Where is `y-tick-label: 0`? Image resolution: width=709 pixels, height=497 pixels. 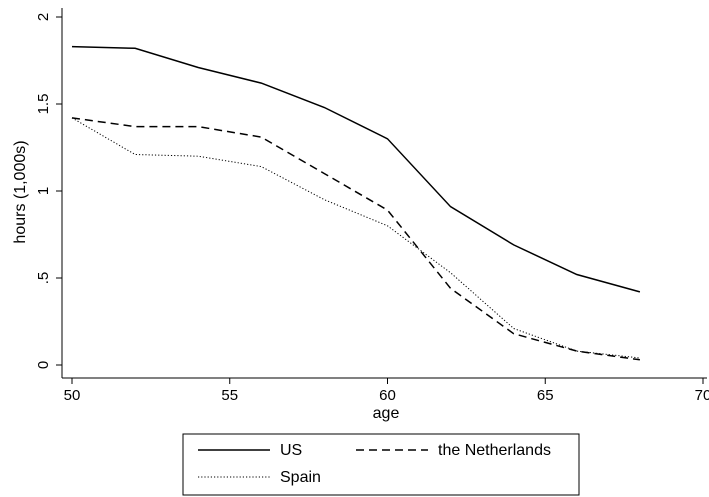 y-tick-label: 0 is located at coordinates (43, 365).